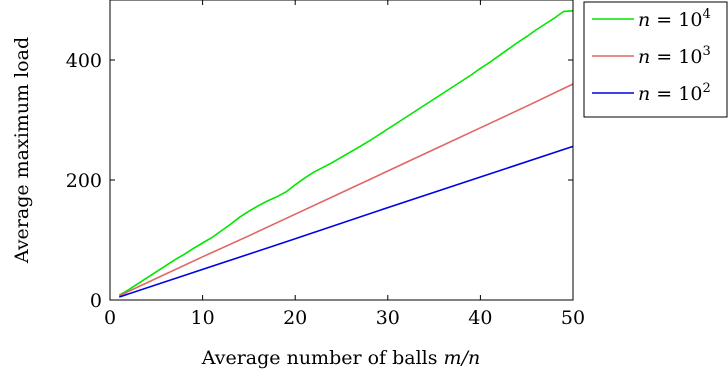  I want to click on legend-label-2: n = 102, so click(674, 93).